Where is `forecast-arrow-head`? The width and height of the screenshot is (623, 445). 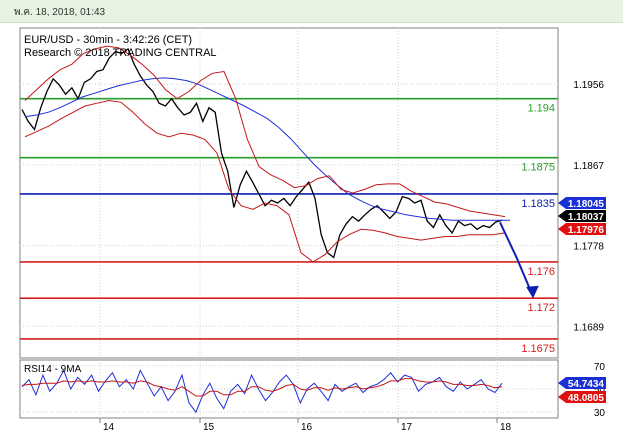
forecast-arrow-head is located at coordinates (532, 292).